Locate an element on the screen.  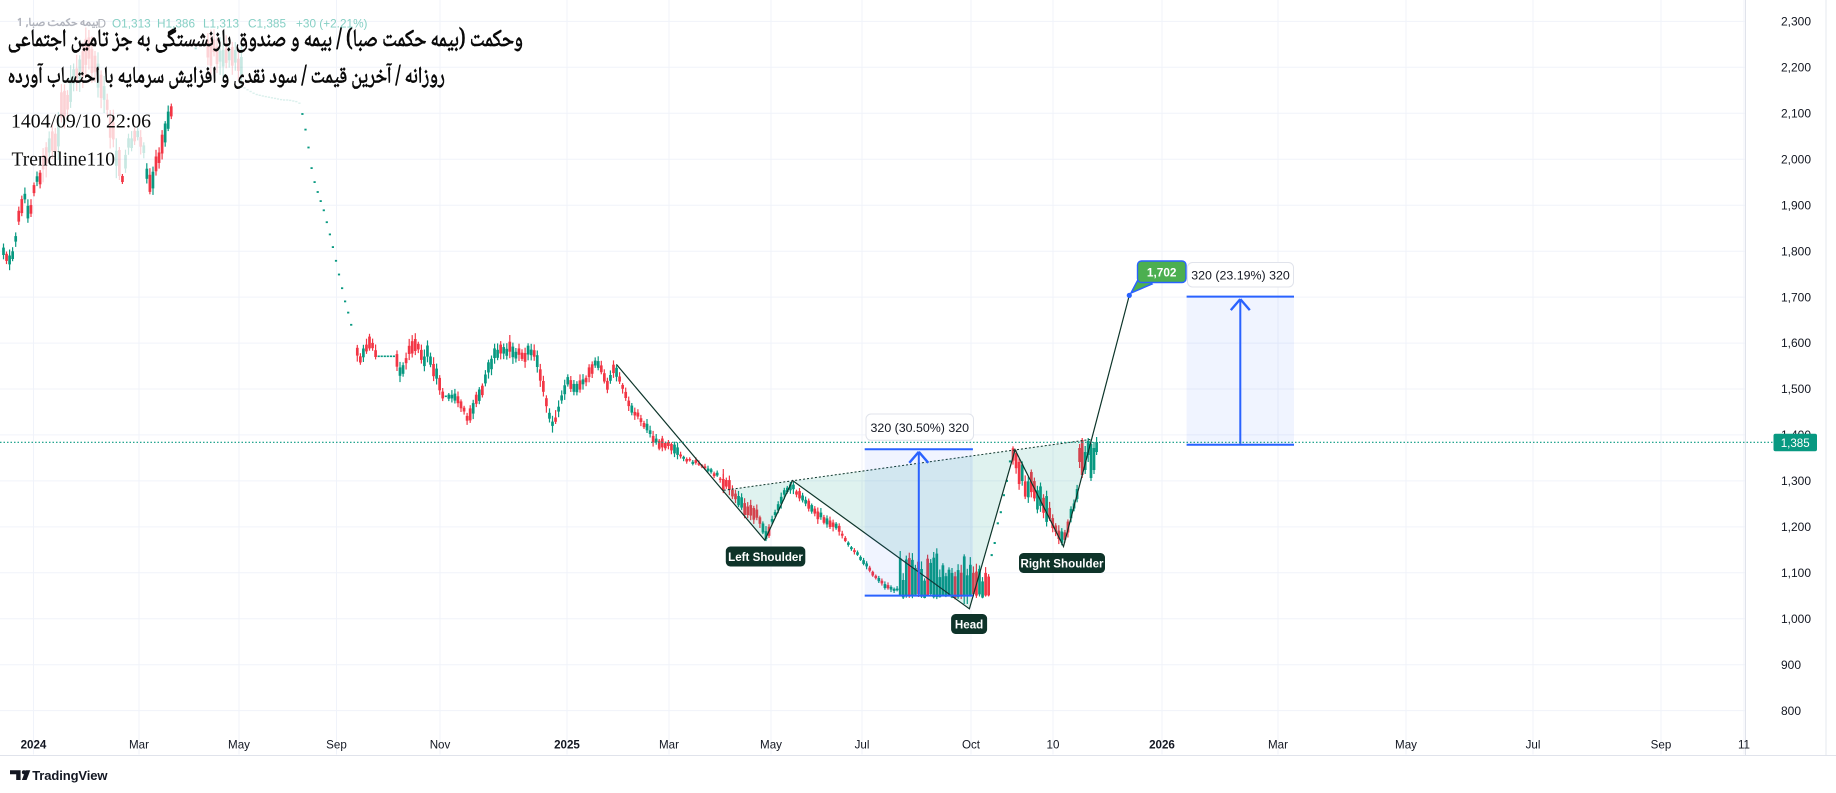
svg-text: H1,386 is located at coordinates (176, 23).